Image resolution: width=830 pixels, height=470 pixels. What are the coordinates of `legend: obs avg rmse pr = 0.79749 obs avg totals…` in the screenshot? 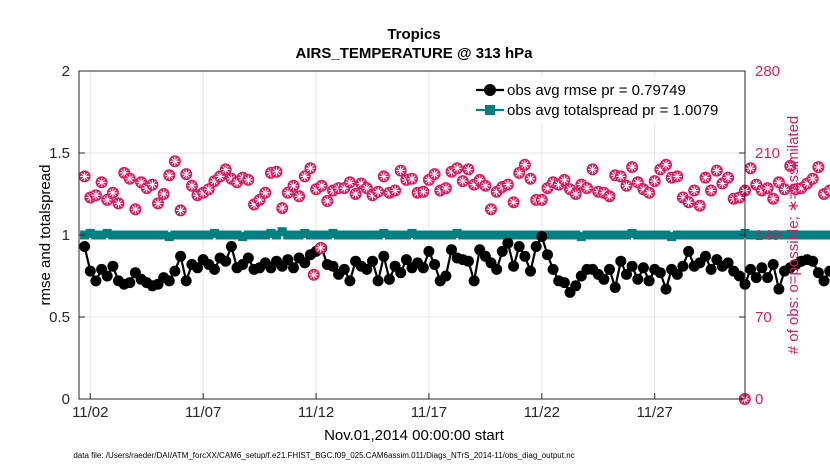 It's located at (608, 100).